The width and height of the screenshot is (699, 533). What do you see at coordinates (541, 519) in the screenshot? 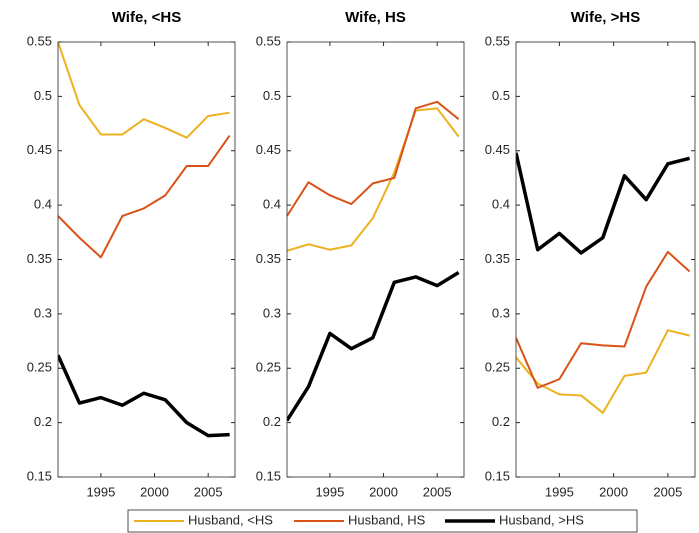
I see `legend-label: Husband, >HS` at bounding box center [541, 519].